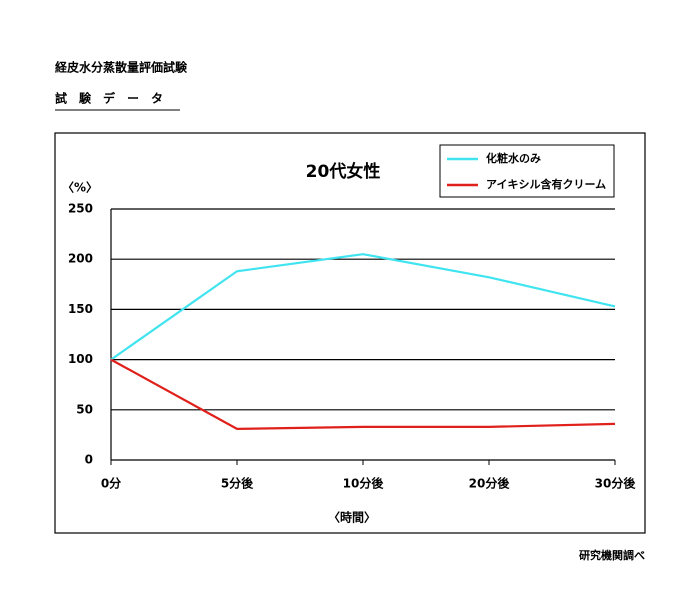  I want to click on y-tick-label: 100, so click(80, 359).